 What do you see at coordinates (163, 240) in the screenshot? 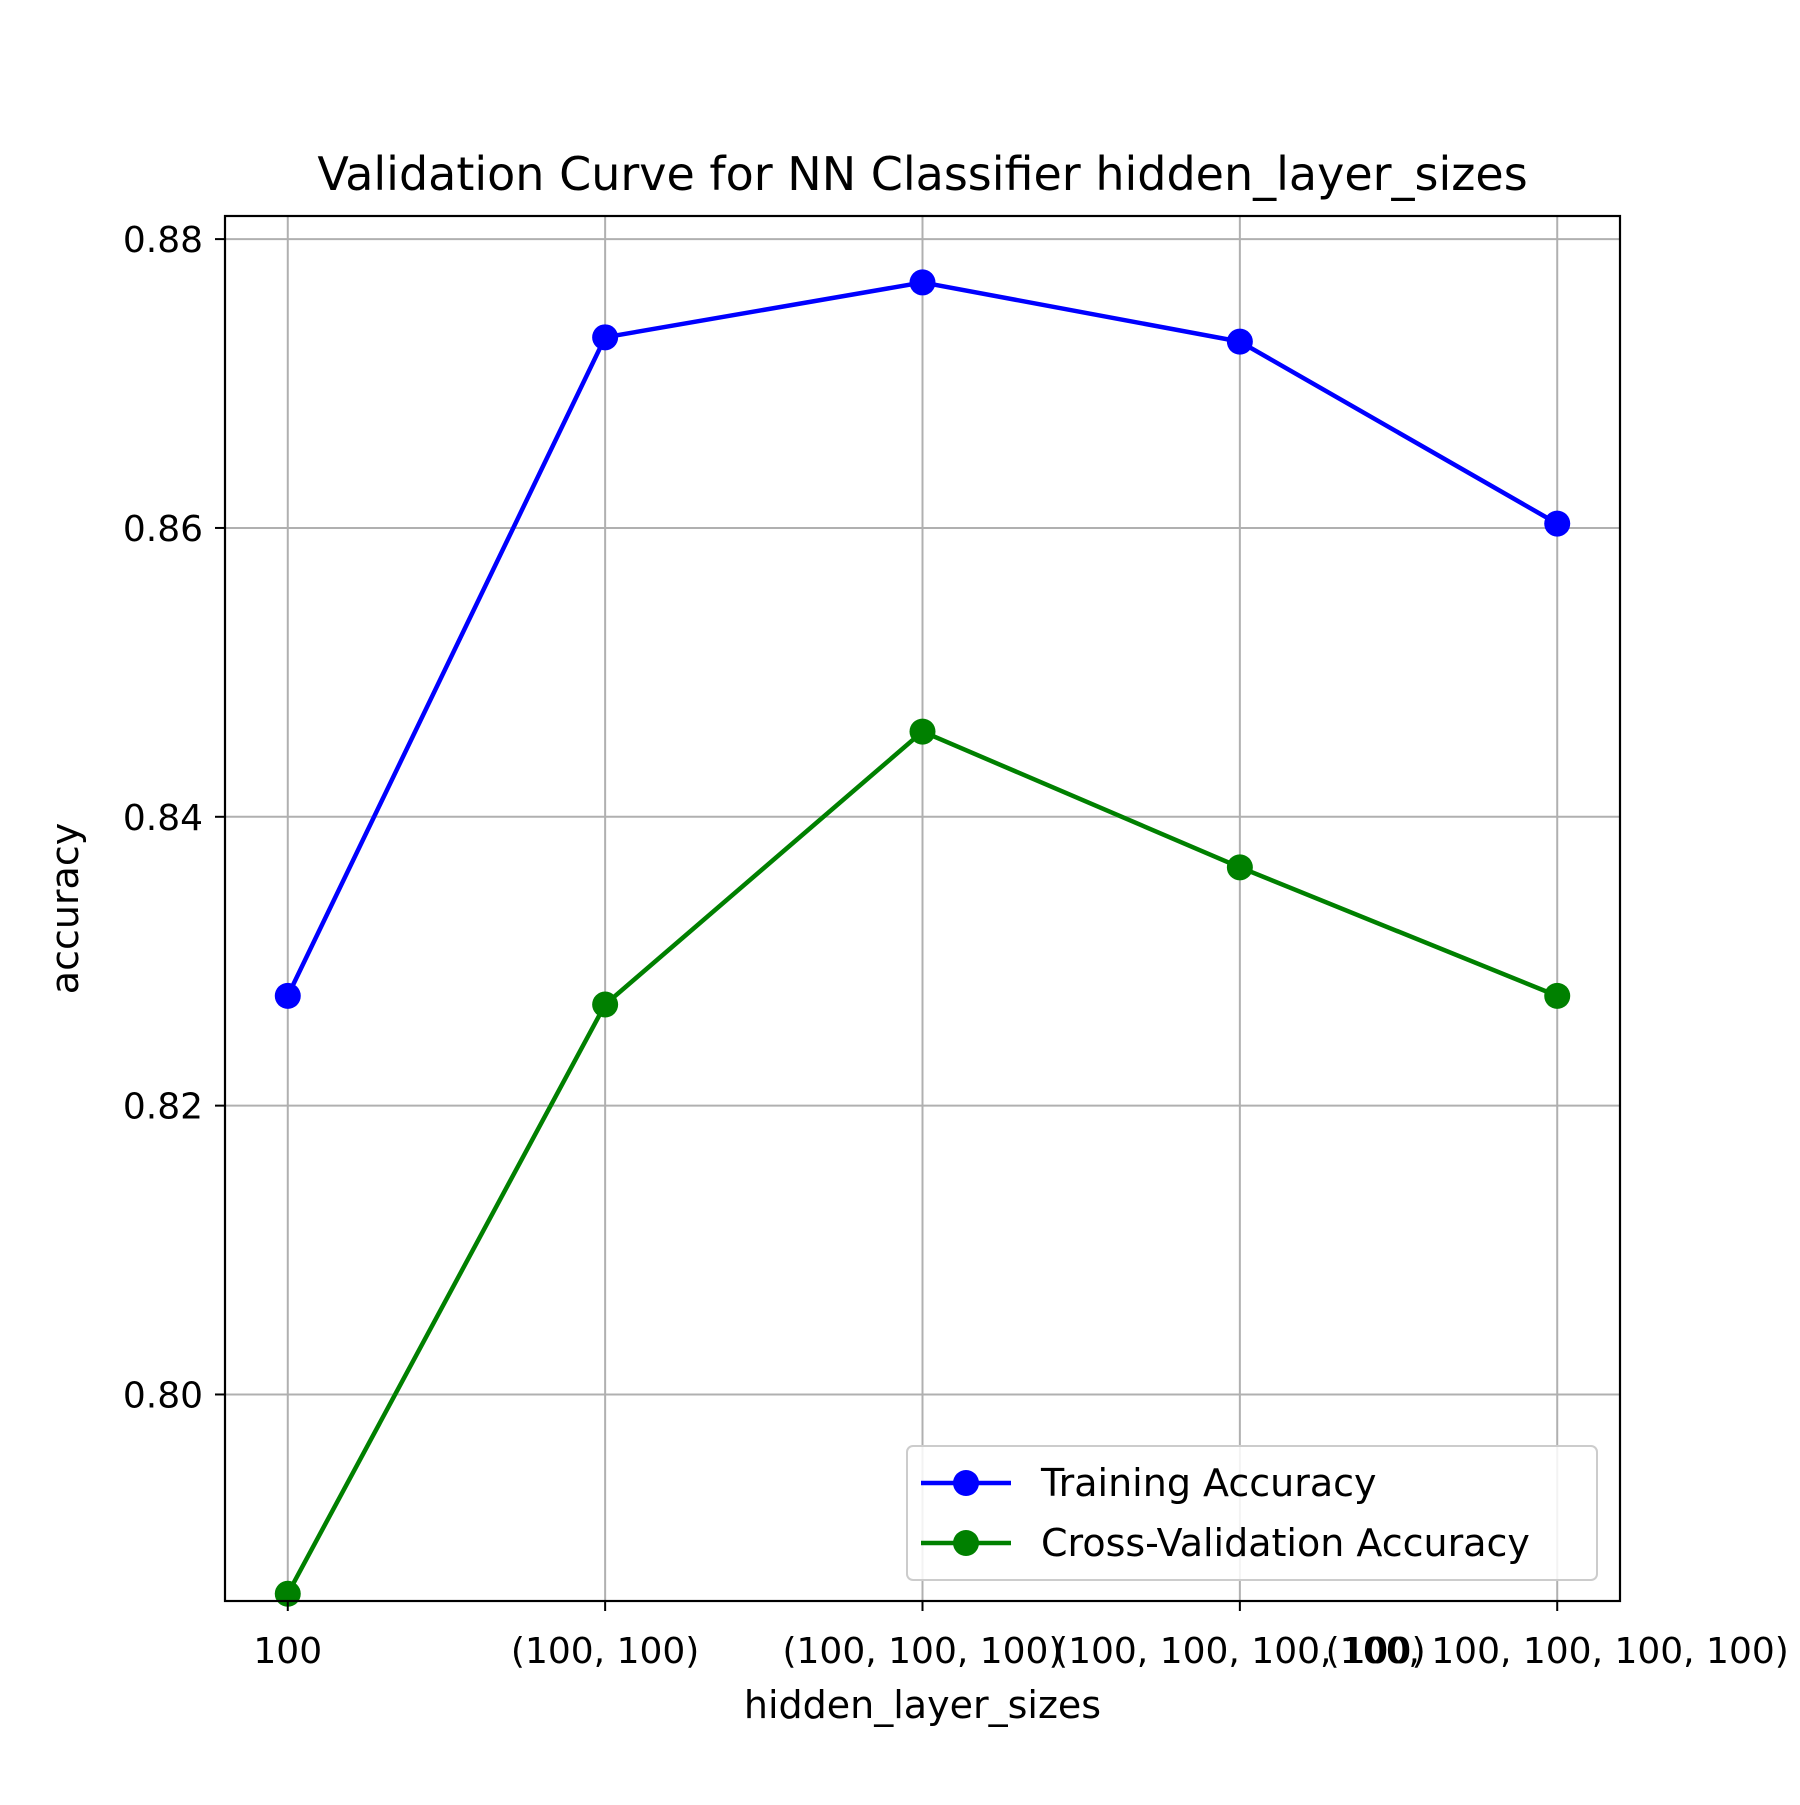
I see `y-tick-label: 0.88` at bounding box center [163, 240].